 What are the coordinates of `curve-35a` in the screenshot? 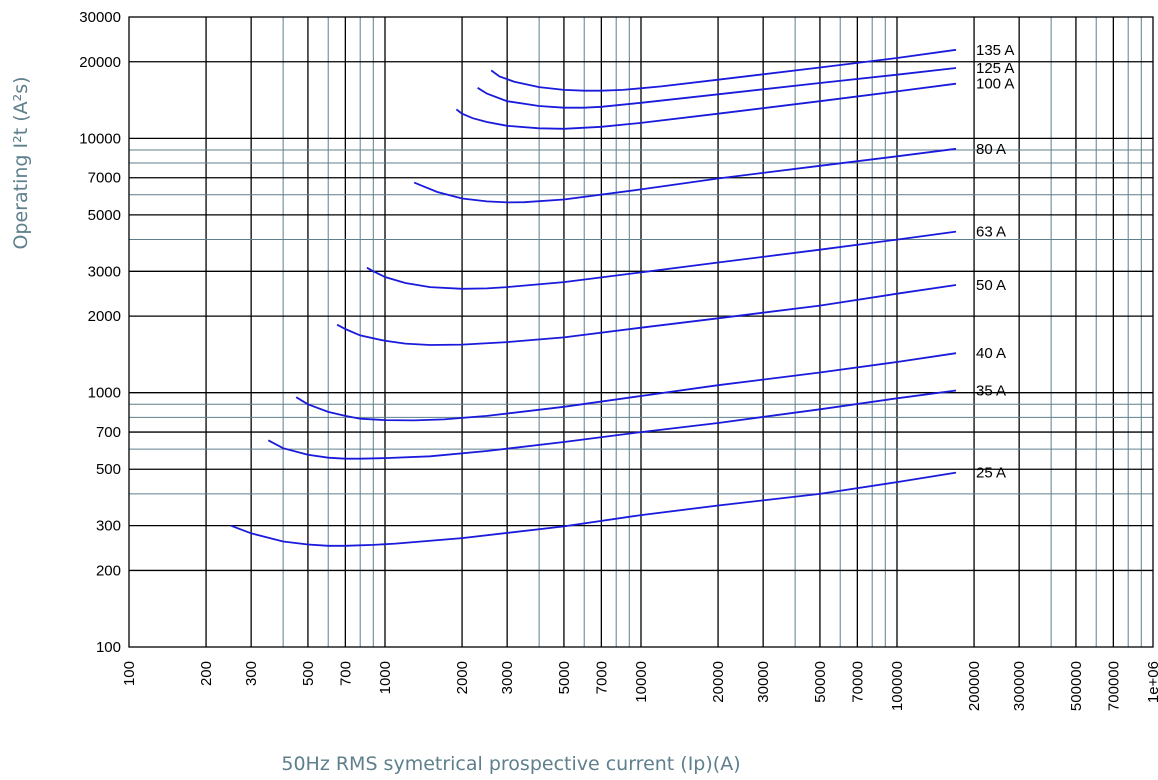 It's located at (612, 424).